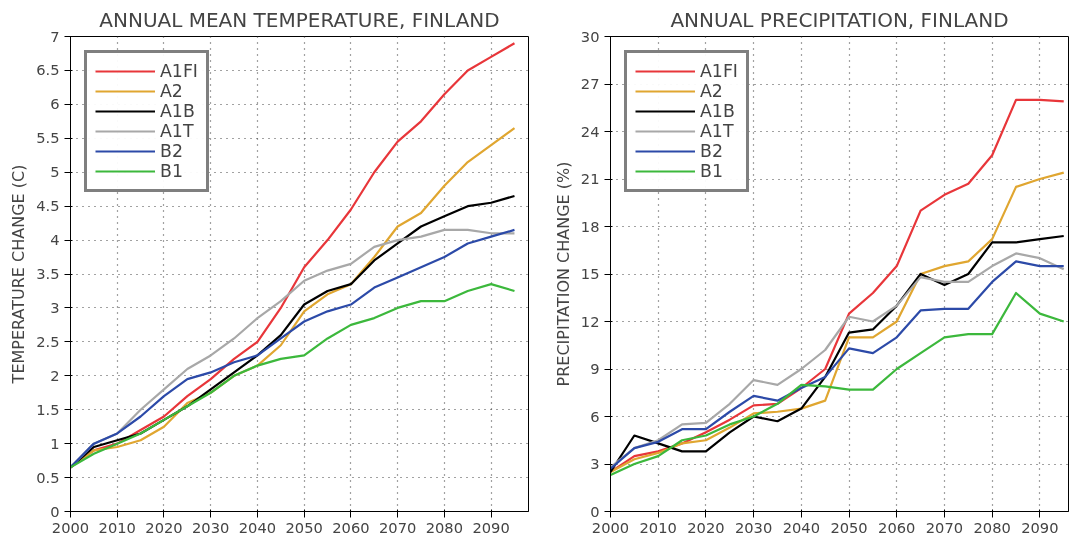  I want to click on y-tick-label: 3.5, so click(48, 273).